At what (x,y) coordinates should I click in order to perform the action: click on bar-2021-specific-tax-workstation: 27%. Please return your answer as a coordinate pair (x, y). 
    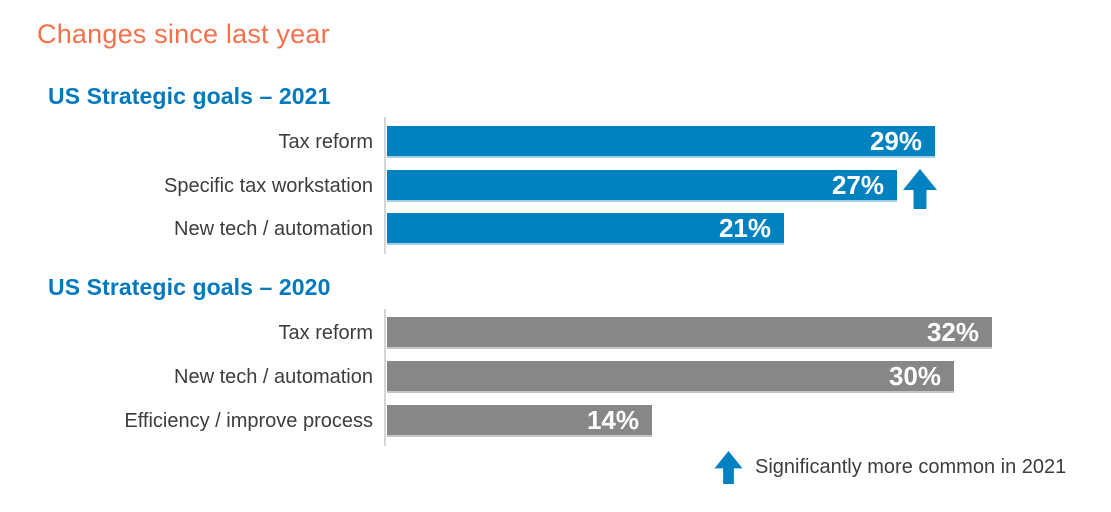
    Looking at the image, I should click on (642, 186).